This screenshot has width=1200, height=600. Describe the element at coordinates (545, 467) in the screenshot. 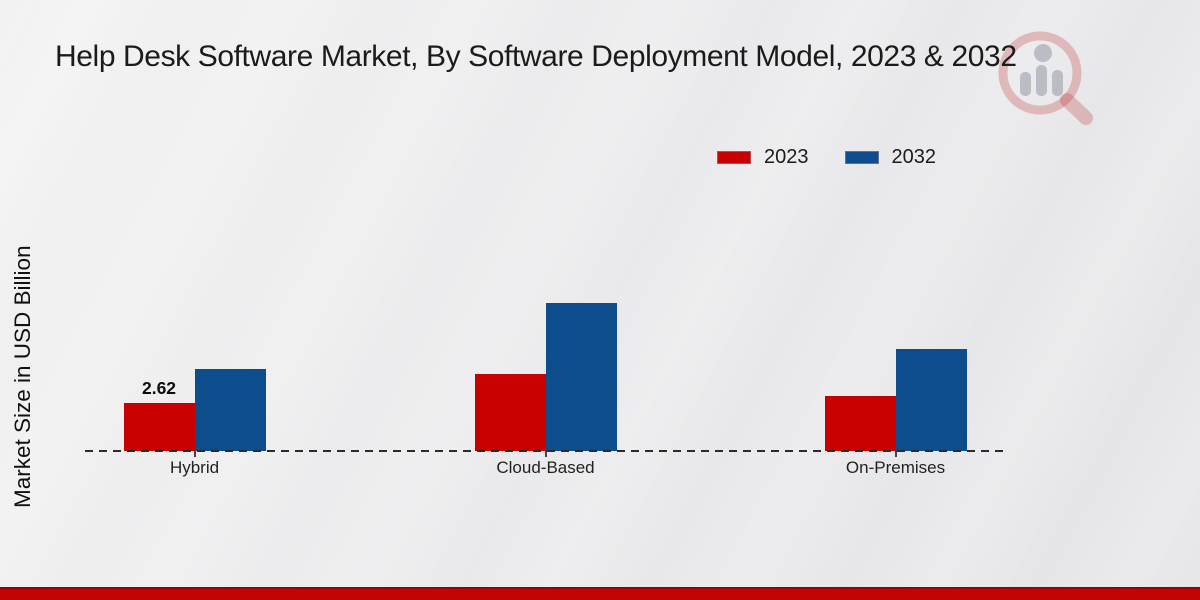

I see `category-label-cloud-based: Cloud-Based` at that location.